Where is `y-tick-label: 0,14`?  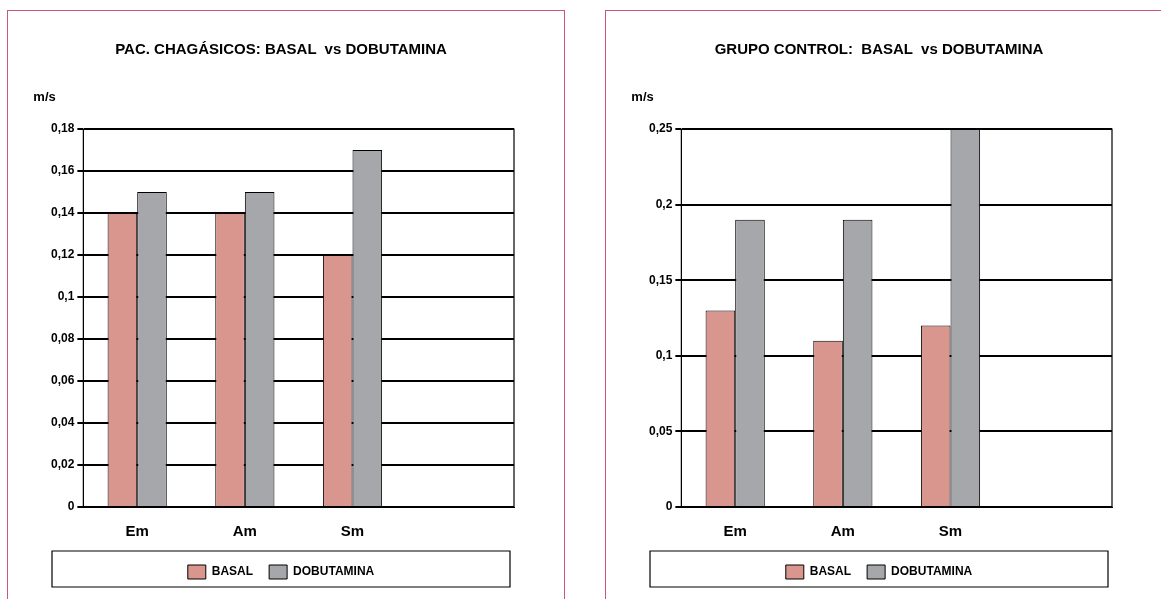
y-tick-label: 0,14 is located at coordinates (63, 212).